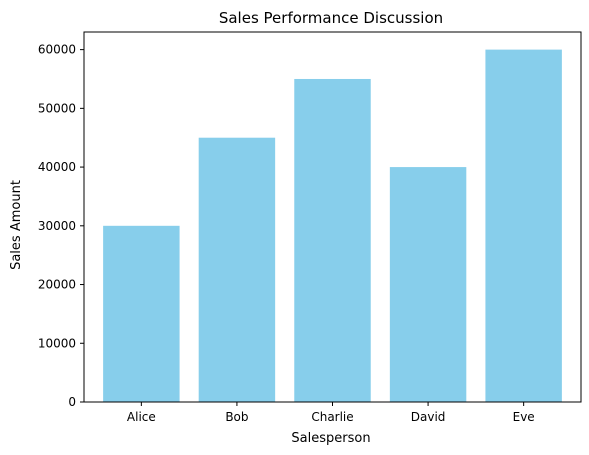  I want to click on x-tick-label: David, so click(428, 417).